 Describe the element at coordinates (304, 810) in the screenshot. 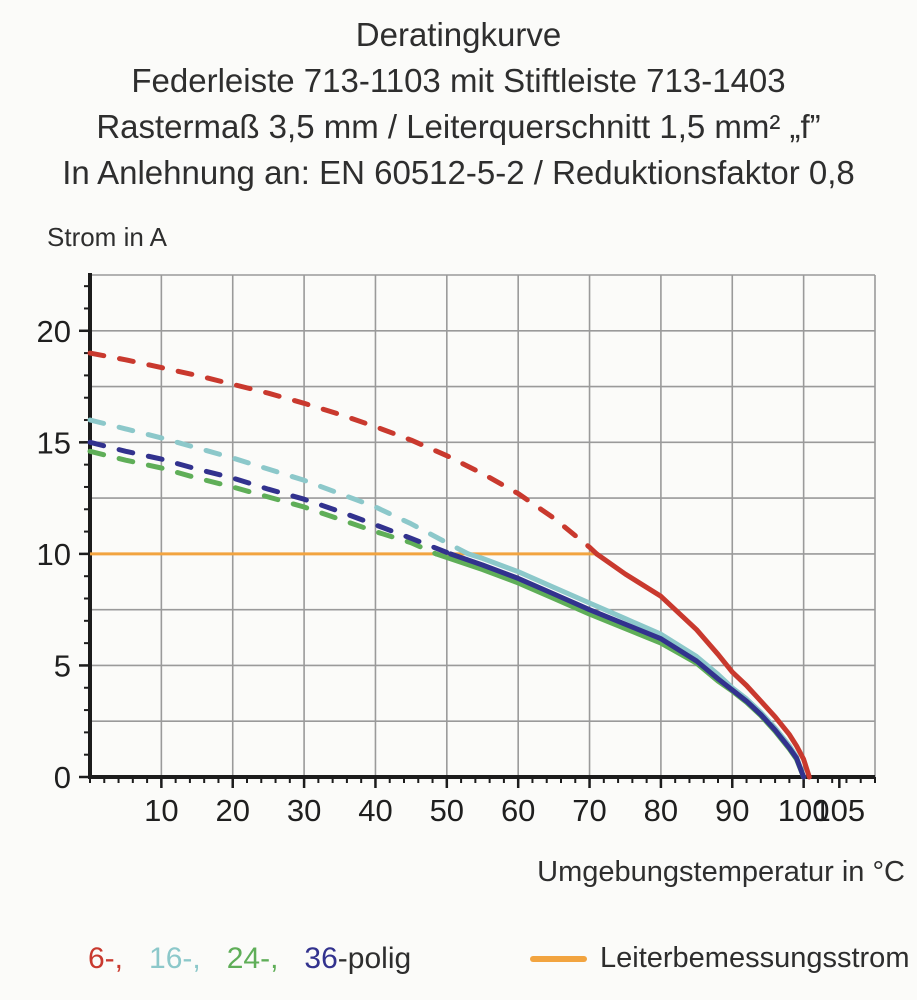

I see `svg-text: 30` at that location.